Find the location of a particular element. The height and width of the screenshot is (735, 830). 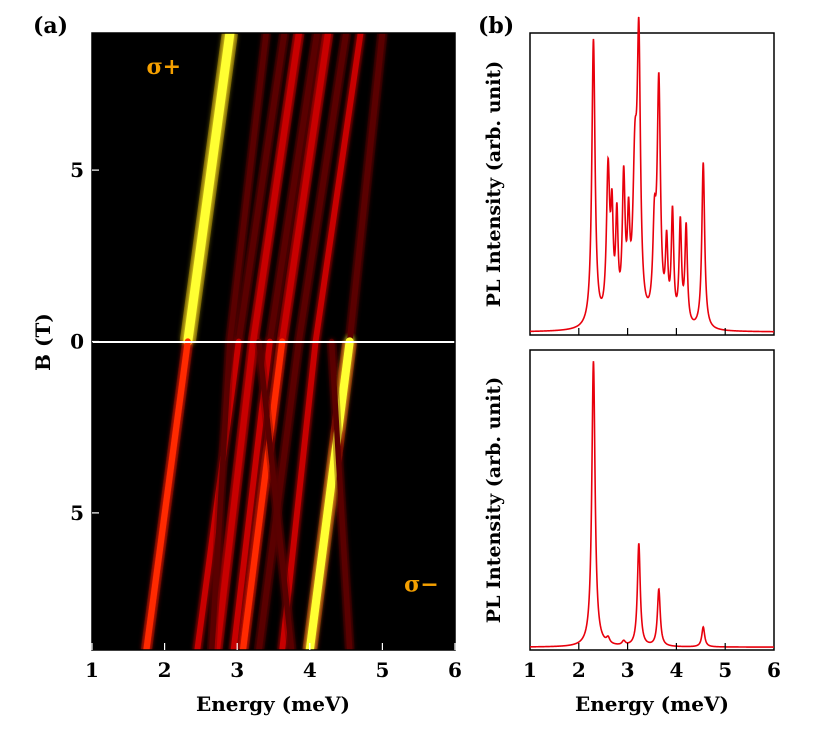

spectrum-top-frame is located at coordinates (652, 184).